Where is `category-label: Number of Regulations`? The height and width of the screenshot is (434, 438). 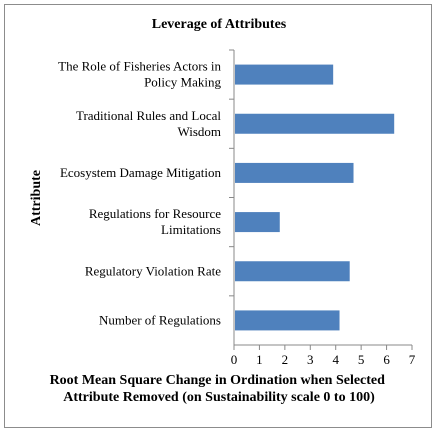
category-label: Number of Regulations is located at coordinates (160, 319).